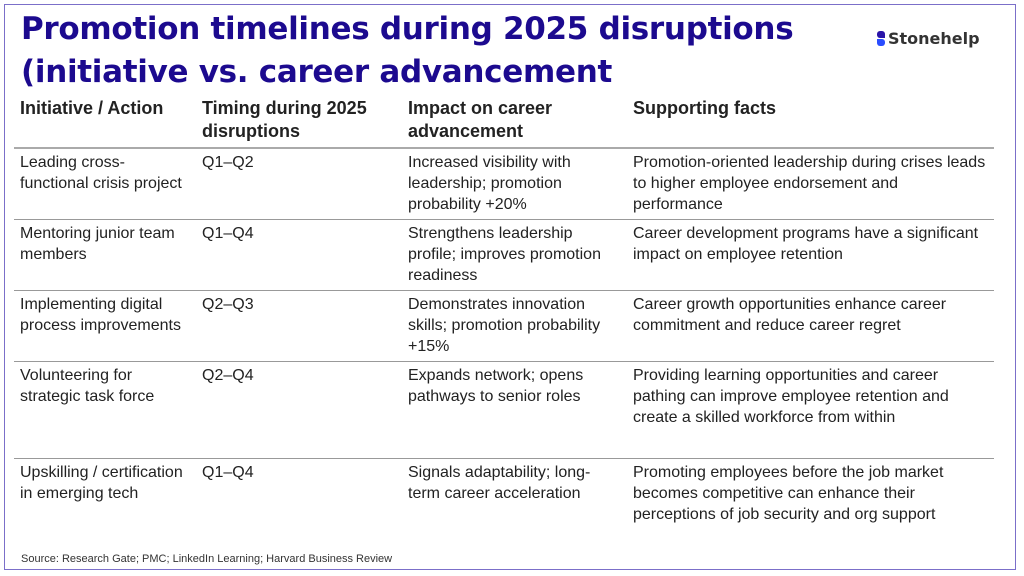  What do you see at coordinates (284, 119) in the screenshot?
I see `header-timing: Timing during 2025 disruptions` at bounding box center [284, 119].